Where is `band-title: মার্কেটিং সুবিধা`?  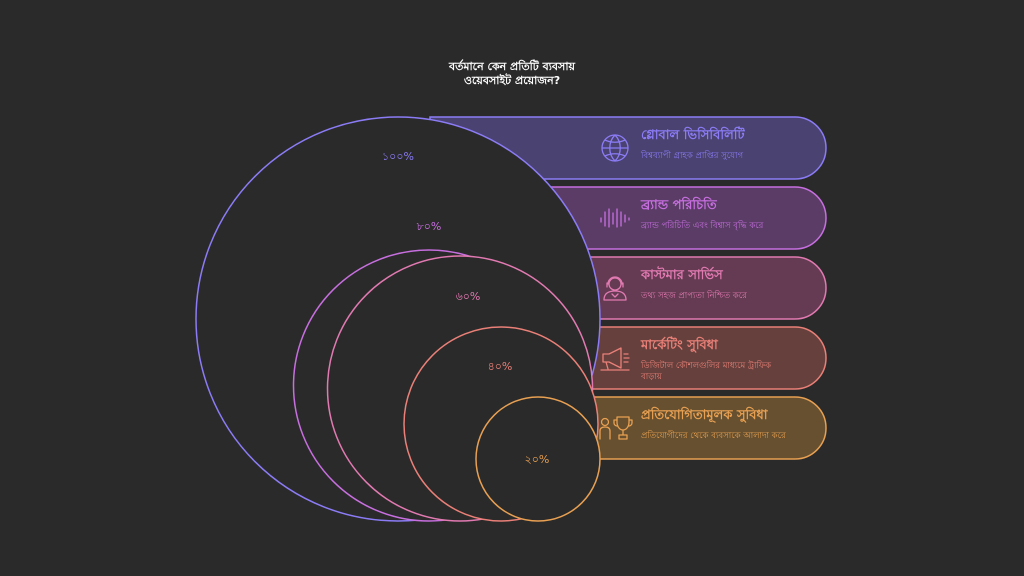 band-title: মার্কেটিং সুবিধা is located at coordinates (679, 345).